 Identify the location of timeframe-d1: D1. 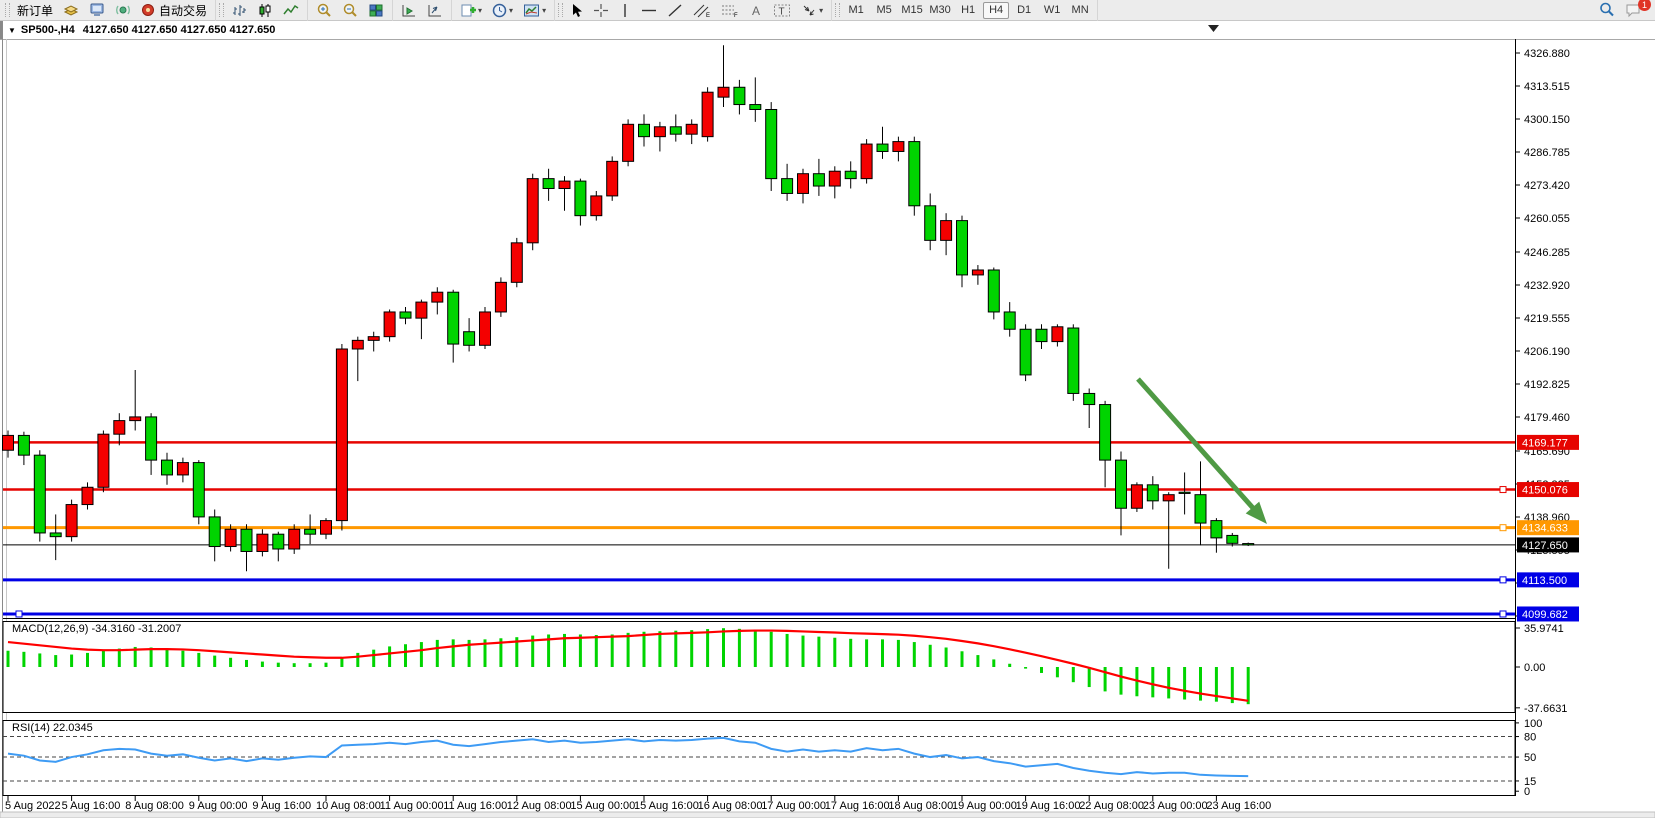
(1024, 10).